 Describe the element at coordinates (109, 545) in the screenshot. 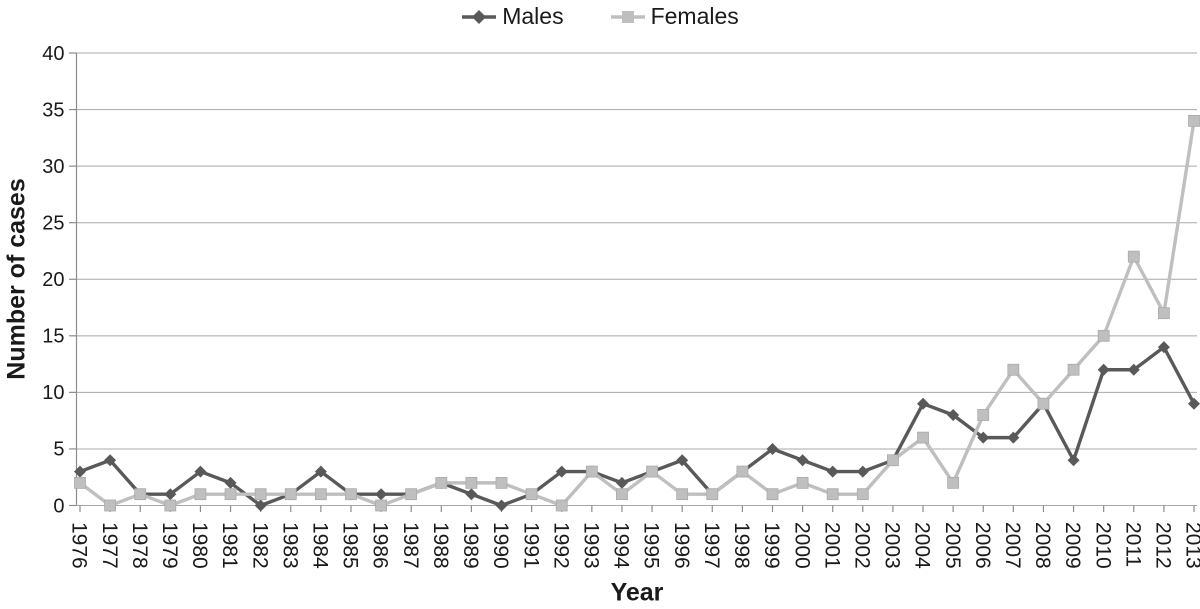

I see `x-tick-label: 1977` at that location.